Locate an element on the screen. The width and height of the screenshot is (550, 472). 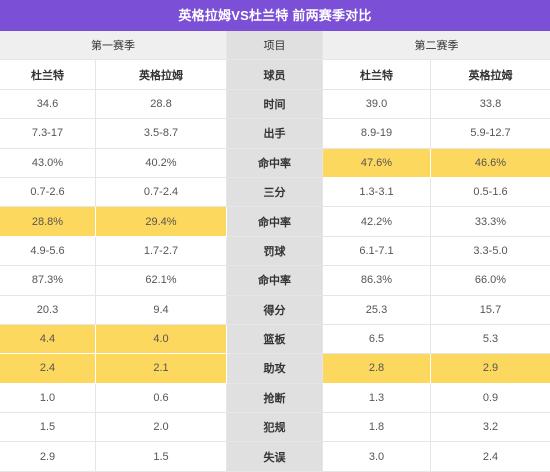
cell-durant-season2: 2.8 is located at coordinates (377, 369).